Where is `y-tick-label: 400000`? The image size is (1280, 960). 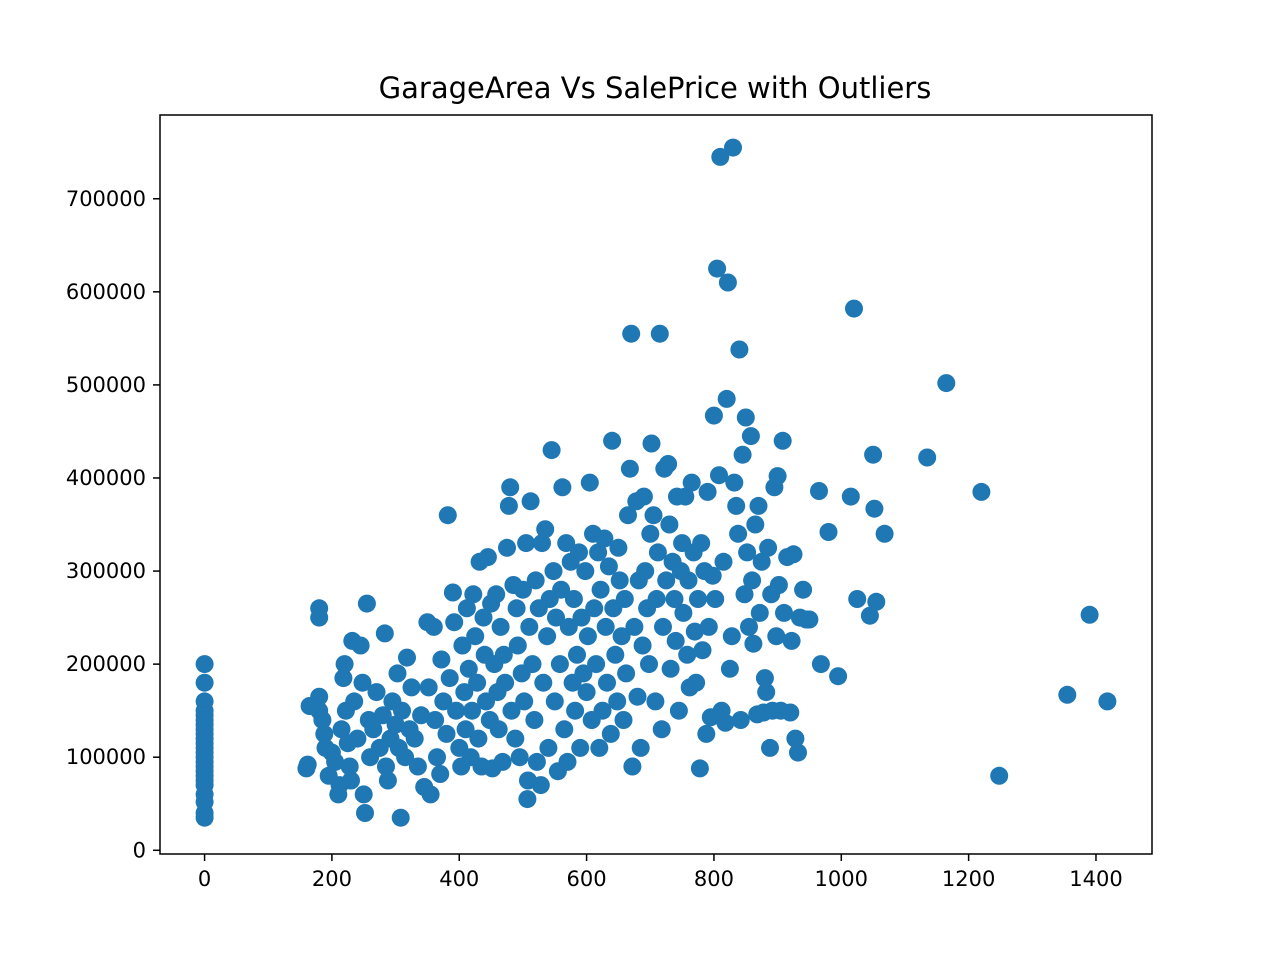
y-tick-label: 400000 is located at coordinates (106, 478).